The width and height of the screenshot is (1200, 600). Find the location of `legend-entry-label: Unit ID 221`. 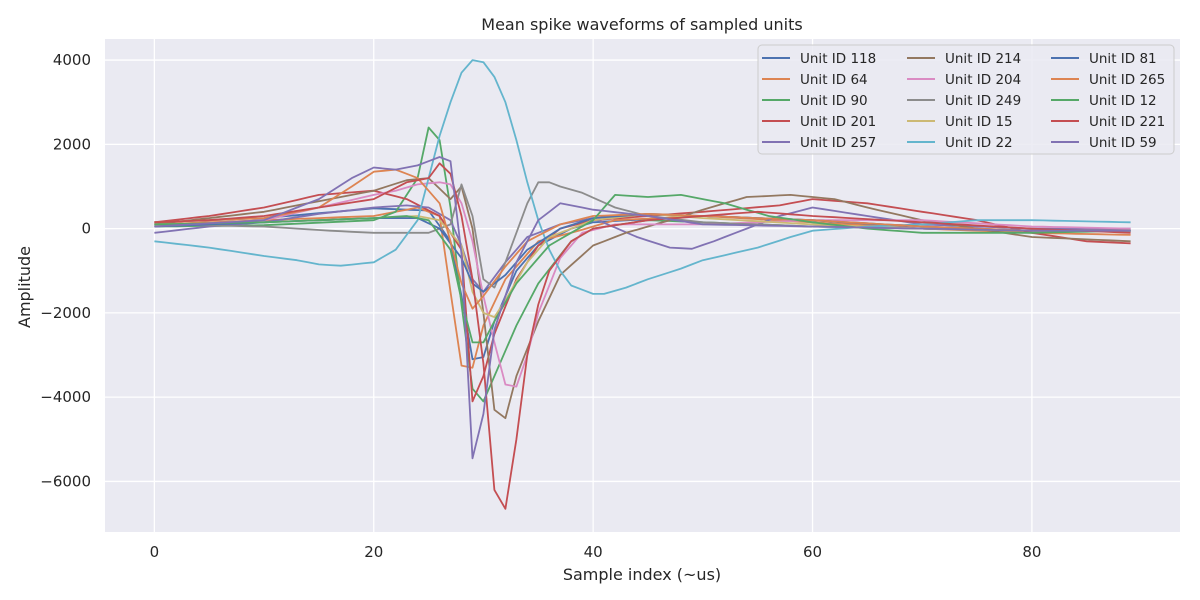

legend-entry-label: Unit ID 221 is located at coordinates (1127, 122).